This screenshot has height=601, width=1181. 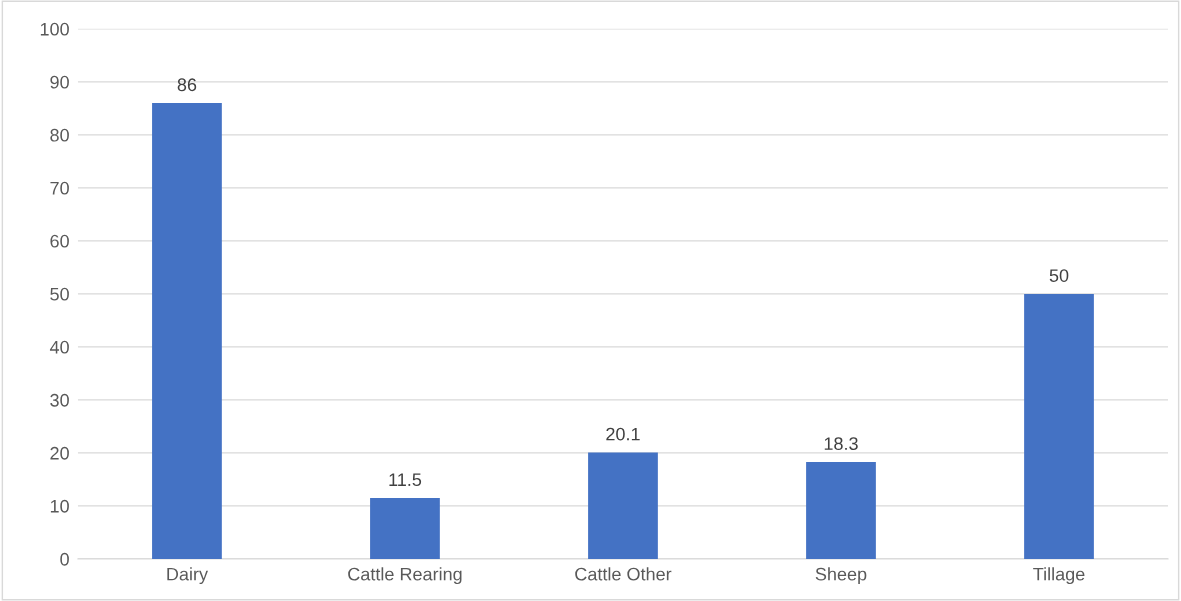 What do you see at coordinates (59, 135) in the screenshot?
I see `y-tick-label: 80` at bounding box center [59, 135].